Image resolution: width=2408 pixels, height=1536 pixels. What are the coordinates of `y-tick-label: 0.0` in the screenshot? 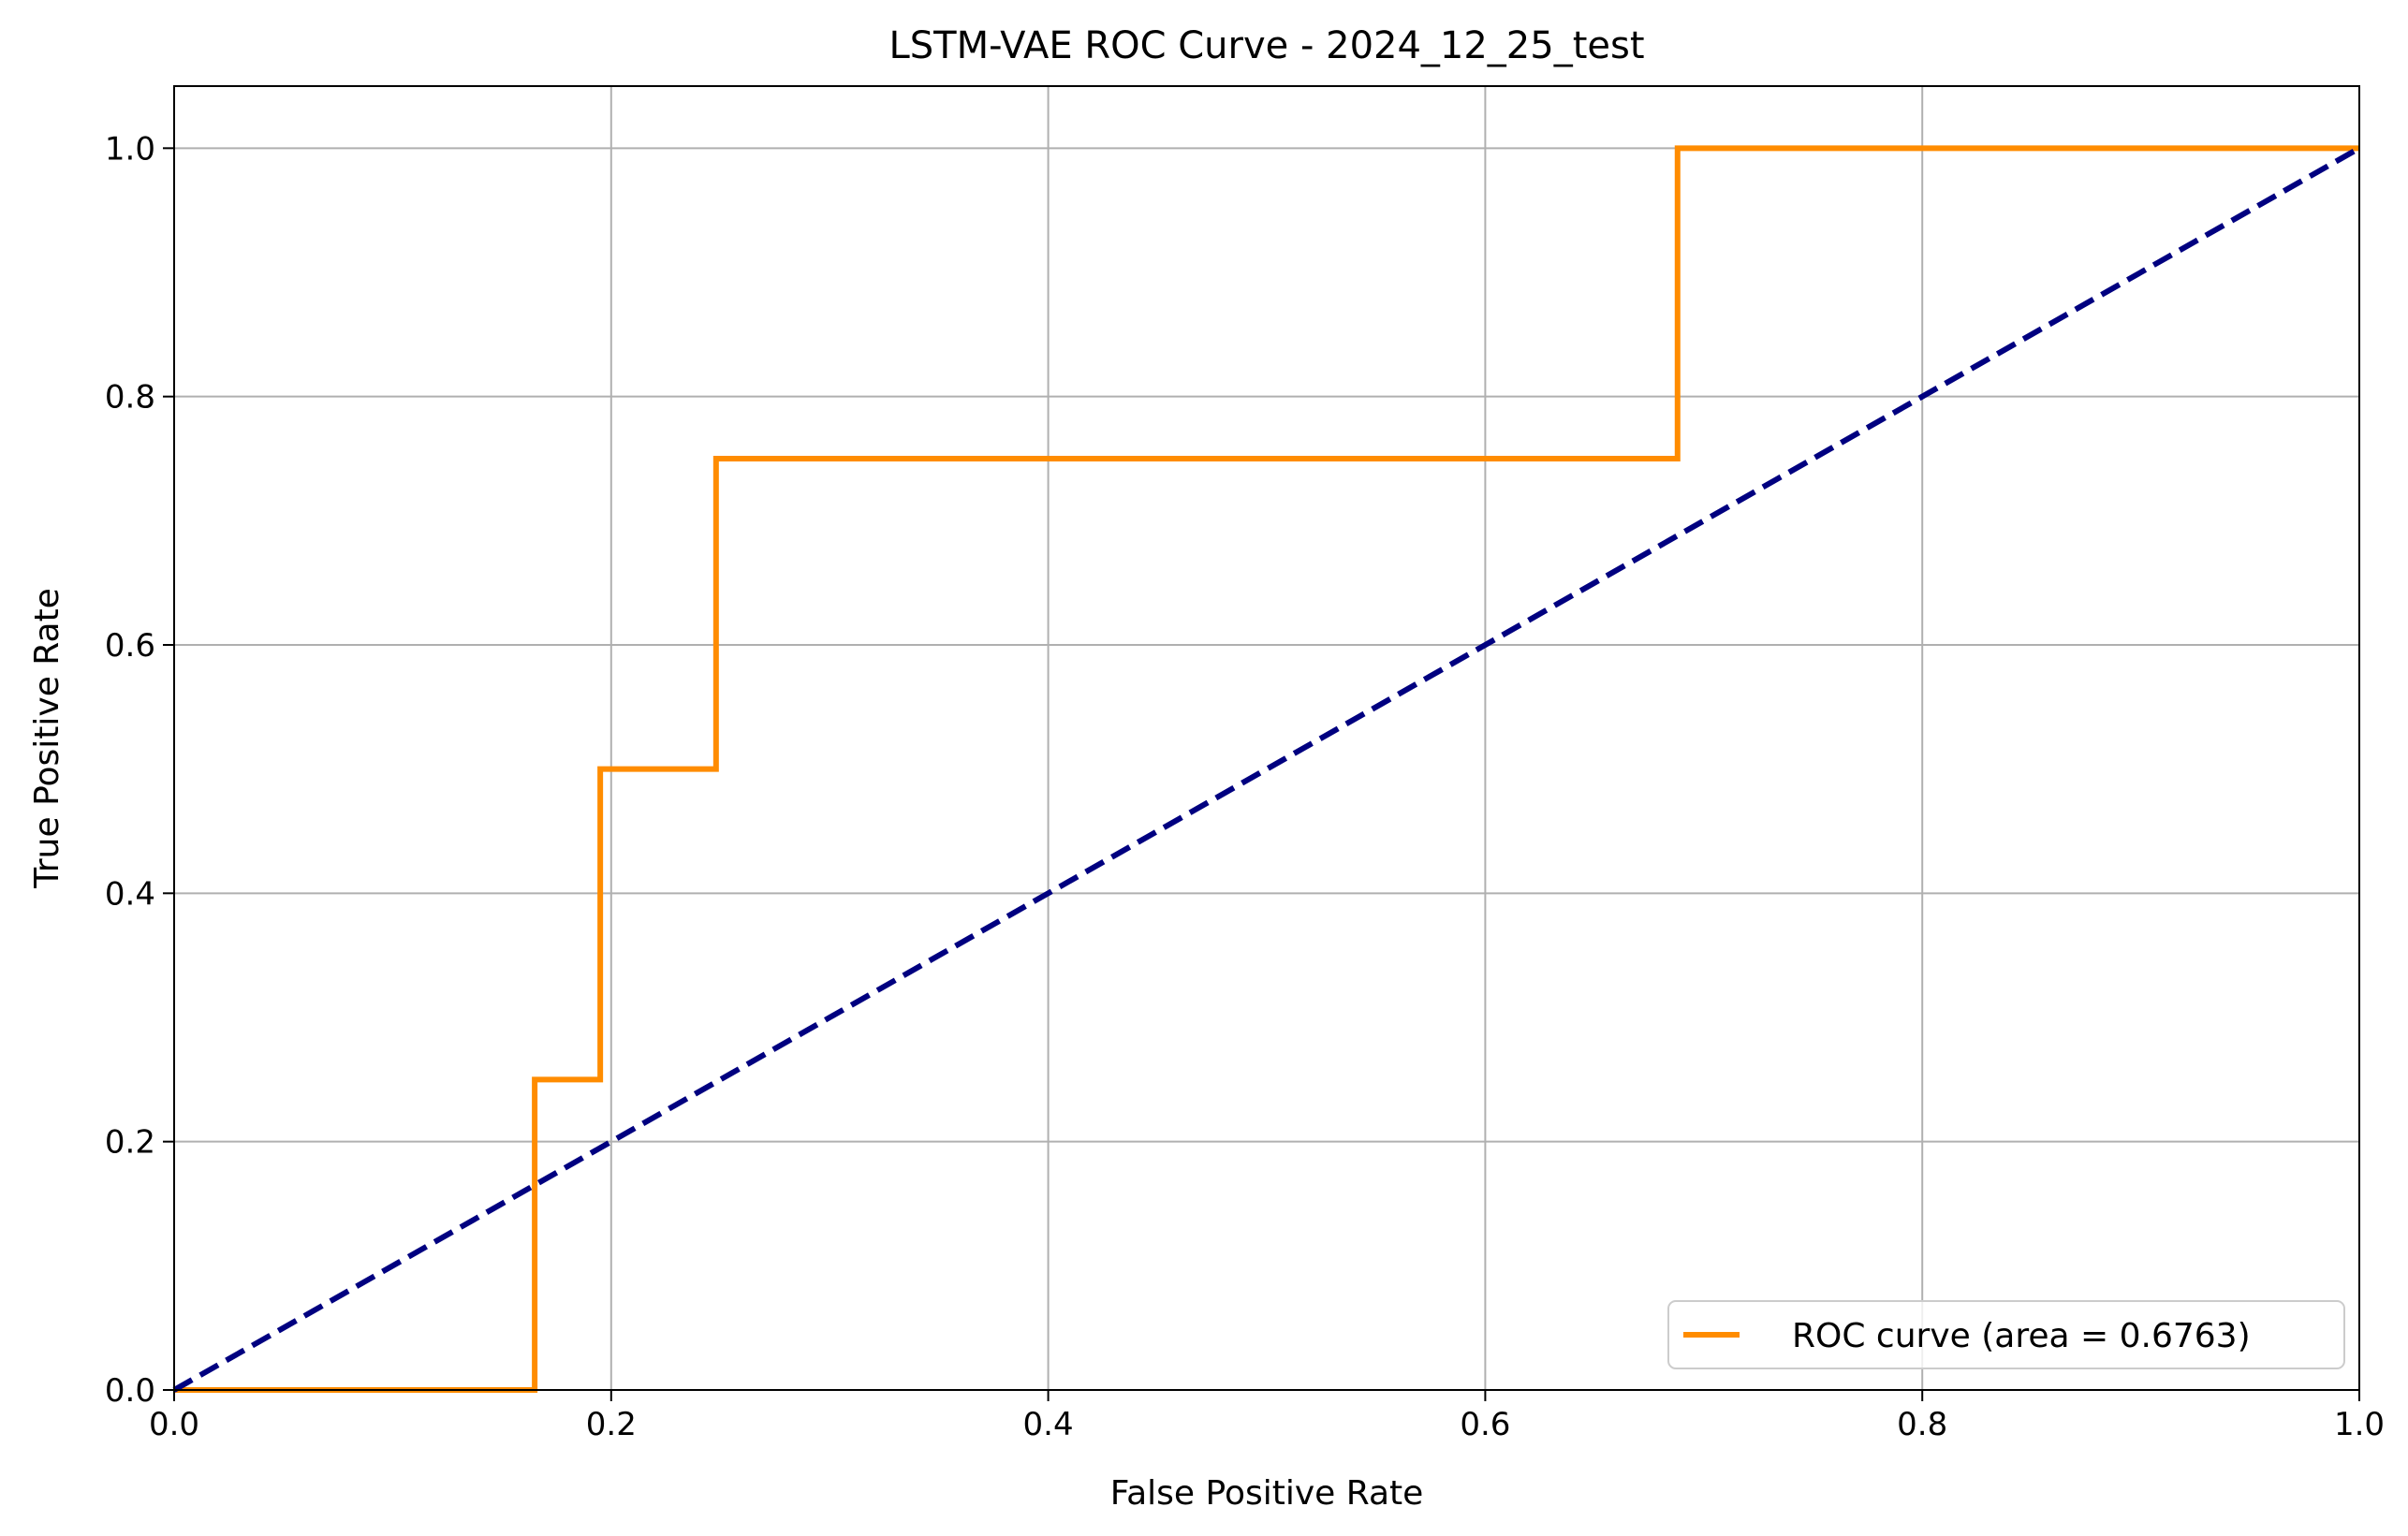 It's located at (130, 1391).